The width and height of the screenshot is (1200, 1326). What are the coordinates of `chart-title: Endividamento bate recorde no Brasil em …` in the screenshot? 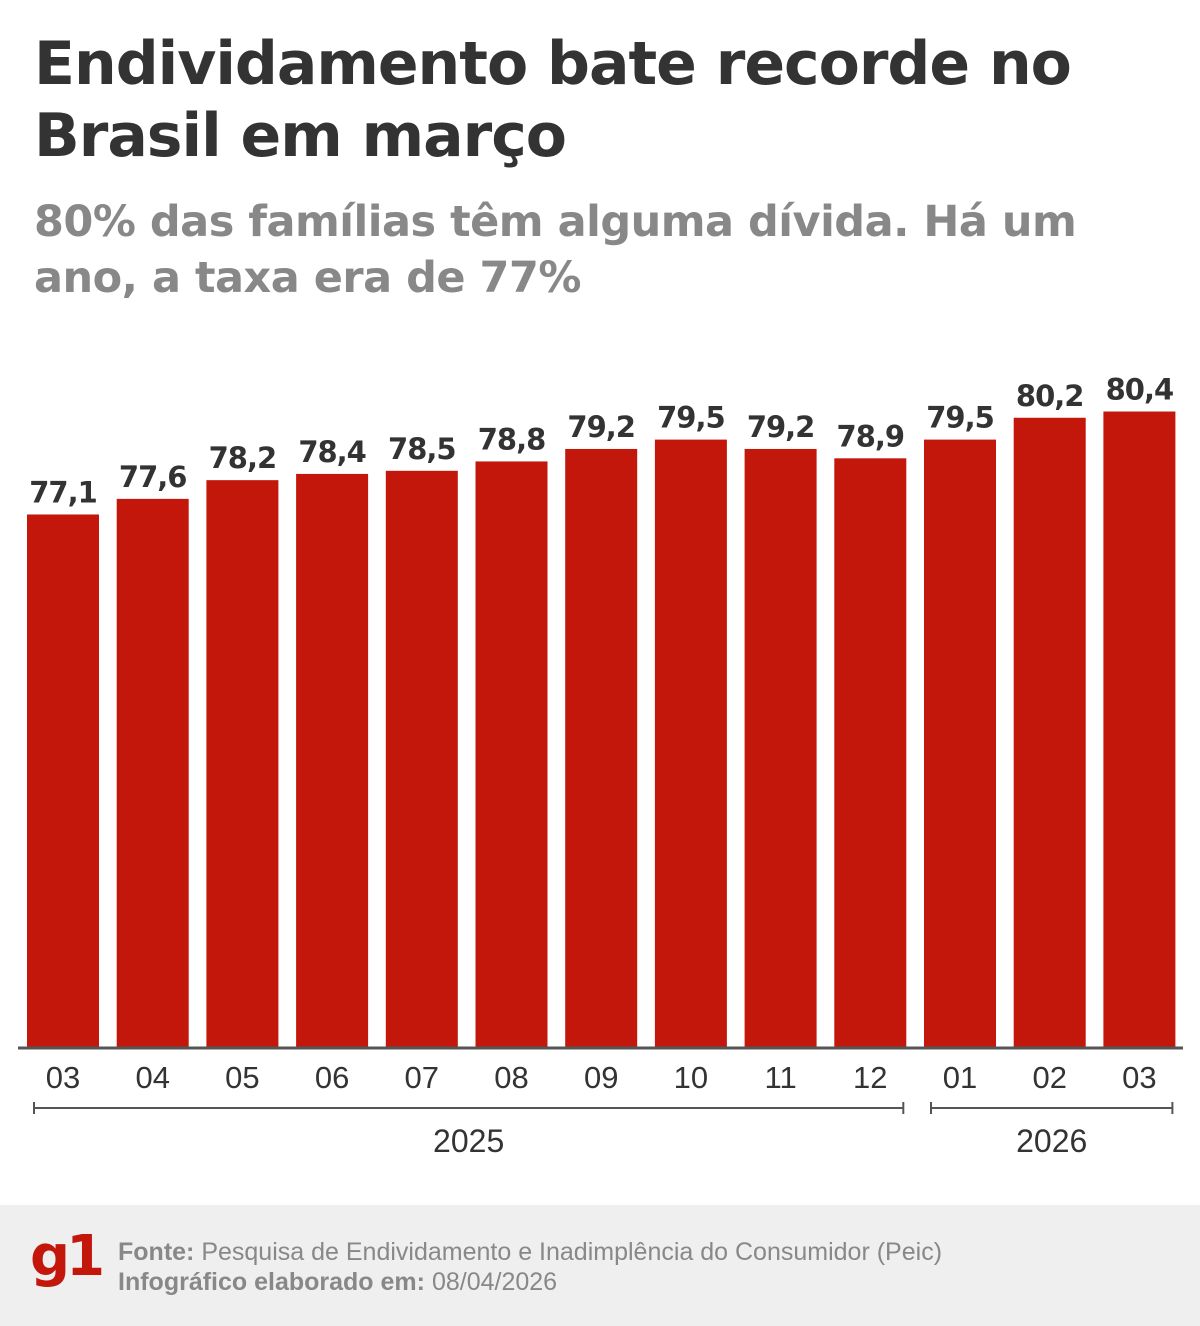 It's located at (553, 100).